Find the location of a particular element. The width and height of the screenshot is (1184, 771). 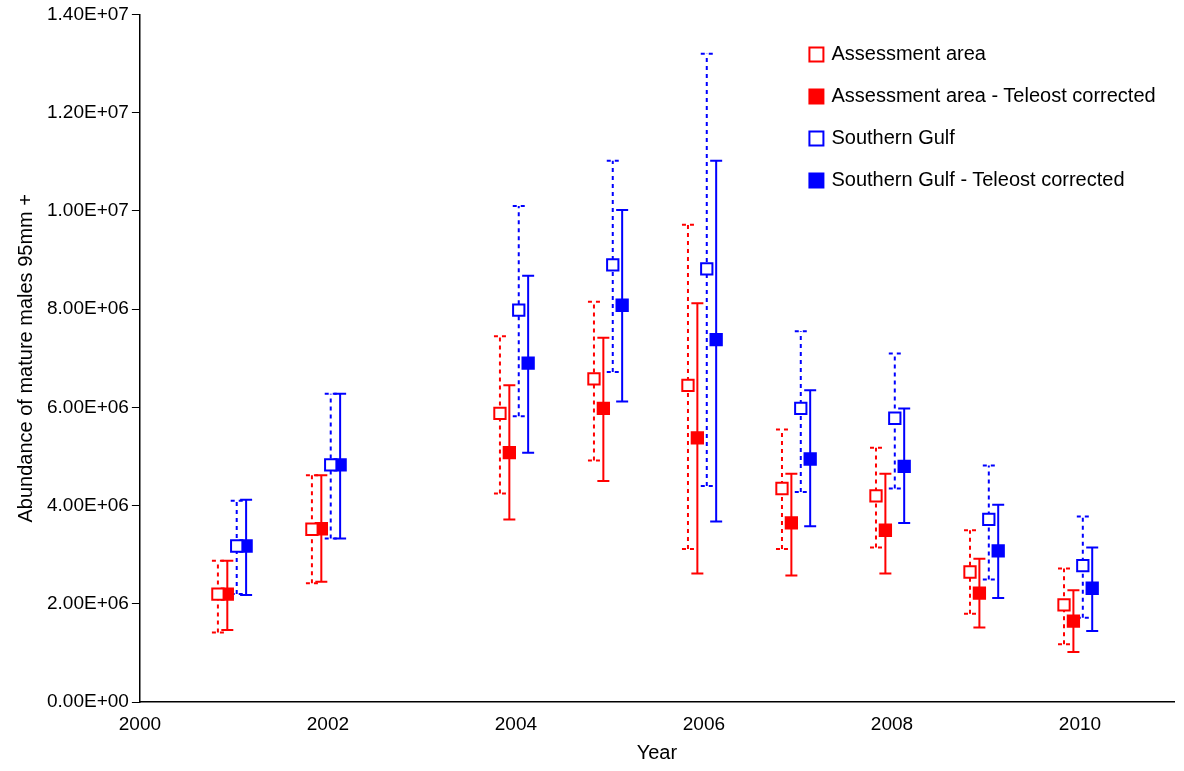

y-tick-label: 2.00E+06 is located at coordinates (87, 603).